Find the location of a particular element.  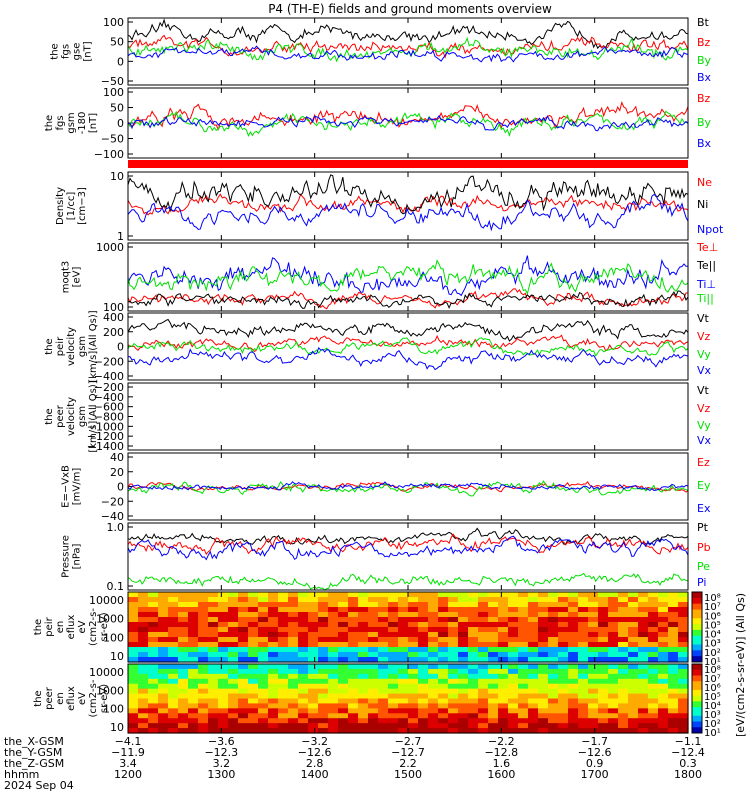

axis-row-value: 1400 is located at coordinates (315, 774).